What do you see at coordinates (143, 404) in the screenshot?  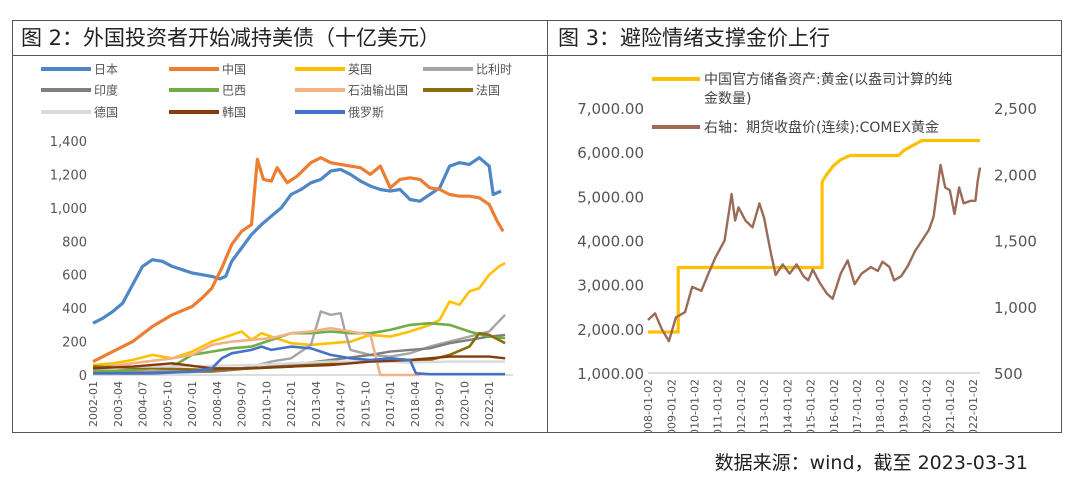 I see `x-tick-label: 2004-07` at bounding box center [143, 404].